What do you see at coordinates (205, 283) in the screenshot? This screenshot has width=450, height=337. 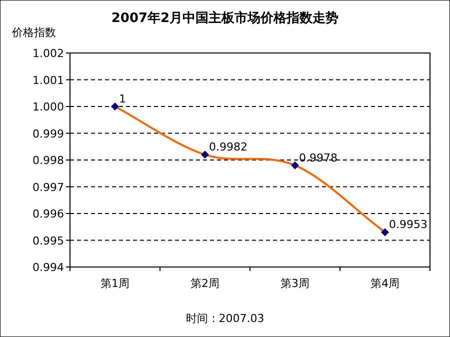 I see `x-tick-label: 第2周` at bounding box center [205, 283].